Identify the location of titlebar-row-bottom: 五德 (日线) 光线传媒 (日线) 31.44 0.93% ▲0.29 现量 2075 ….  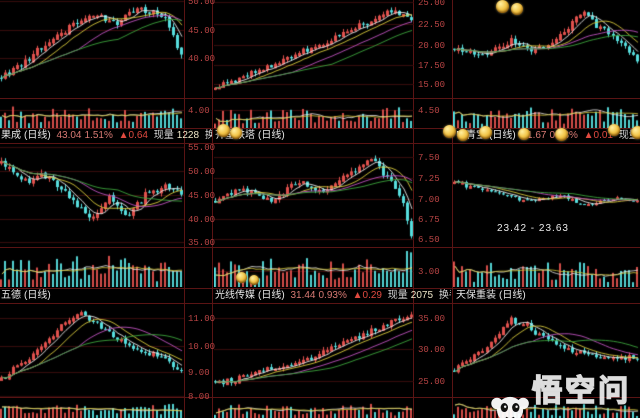
(320, 296).